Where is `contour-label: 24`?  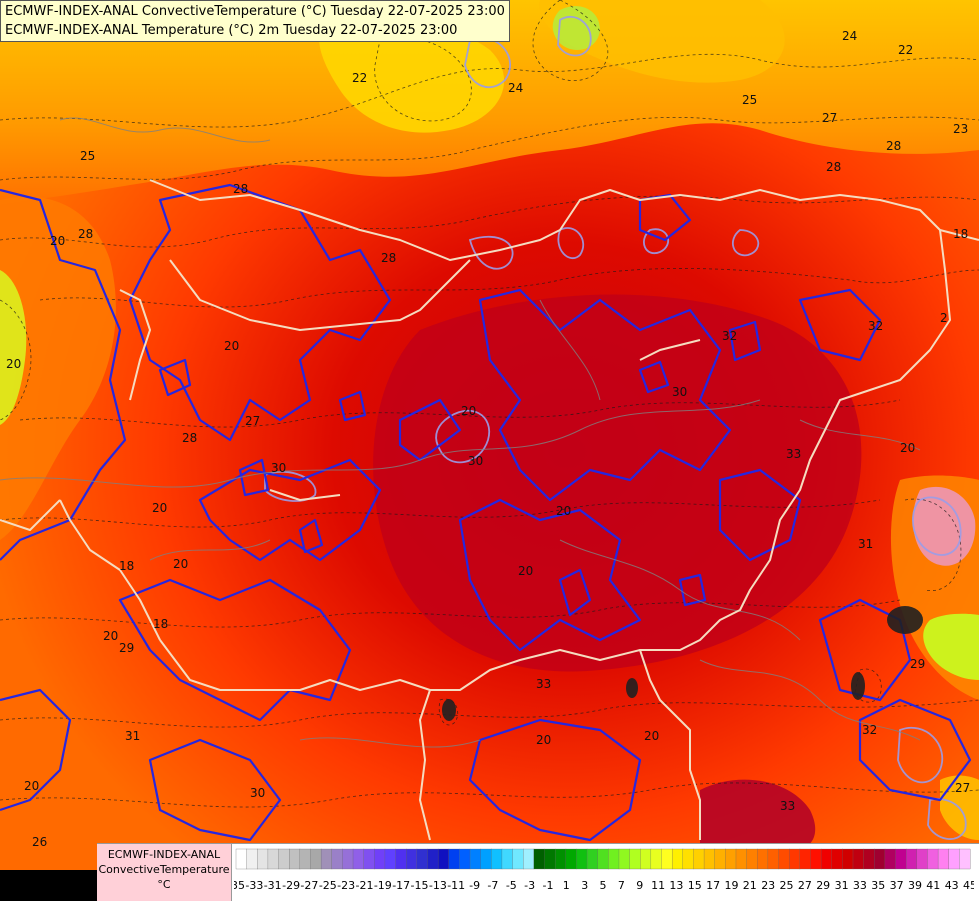 contour-label: 24 is located at coordinates (849, 36).